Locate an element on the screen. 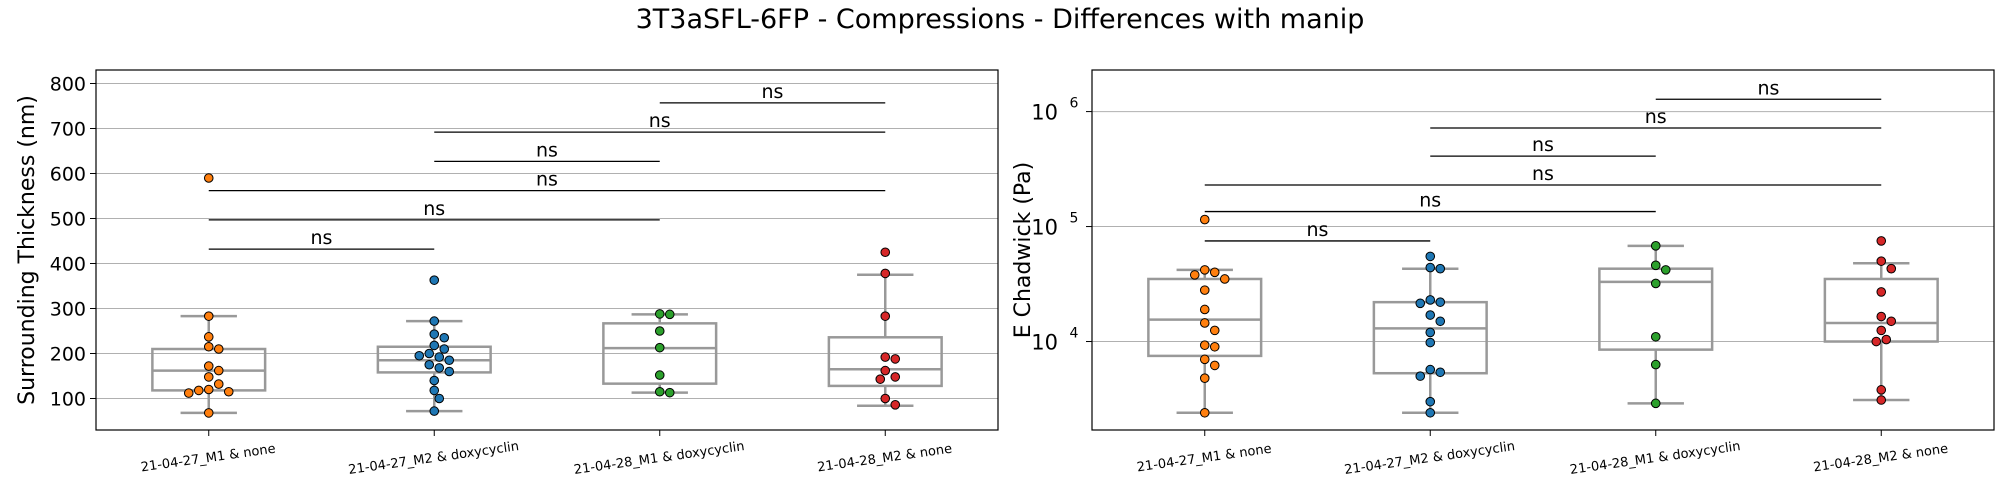 Image resolution: width=2000 pixels, height=500 pixels. y-tick-label: 700 is located at coordinates (68, 130).